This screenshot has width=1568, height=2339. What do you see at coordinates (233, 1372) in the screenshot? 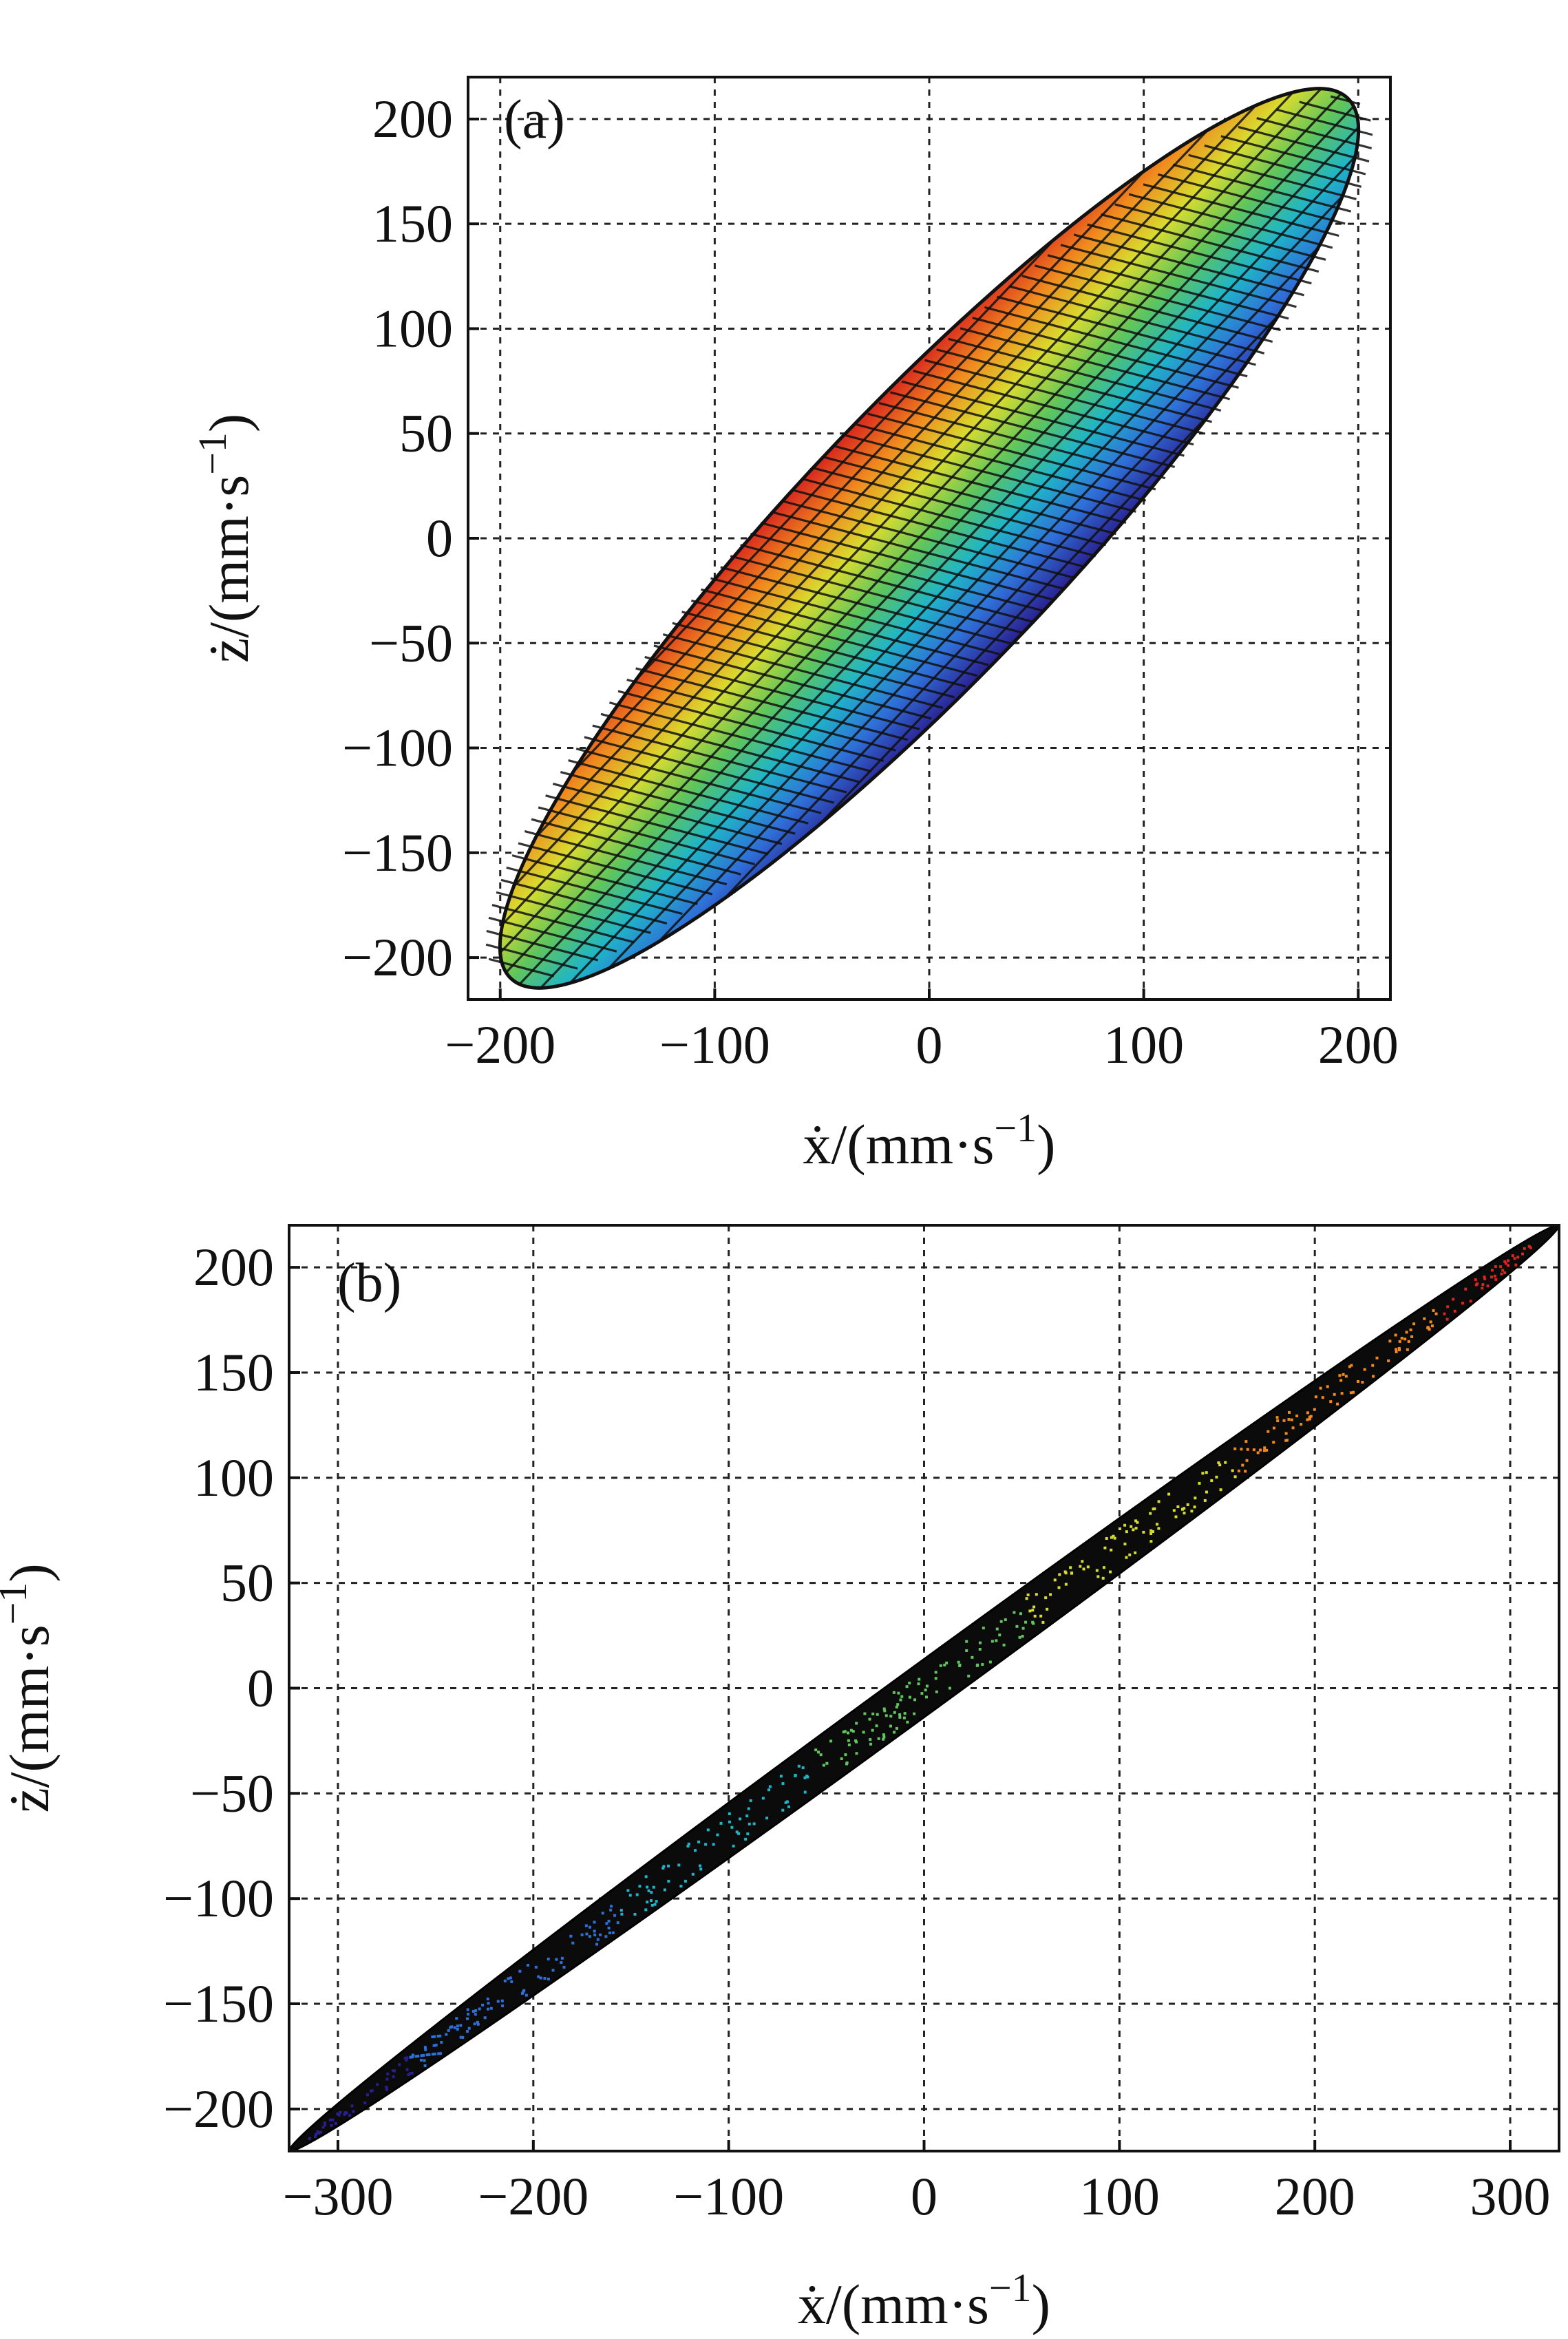
I see `panel-b-y-tick-label: 150` at bounding box center [233, 1372].